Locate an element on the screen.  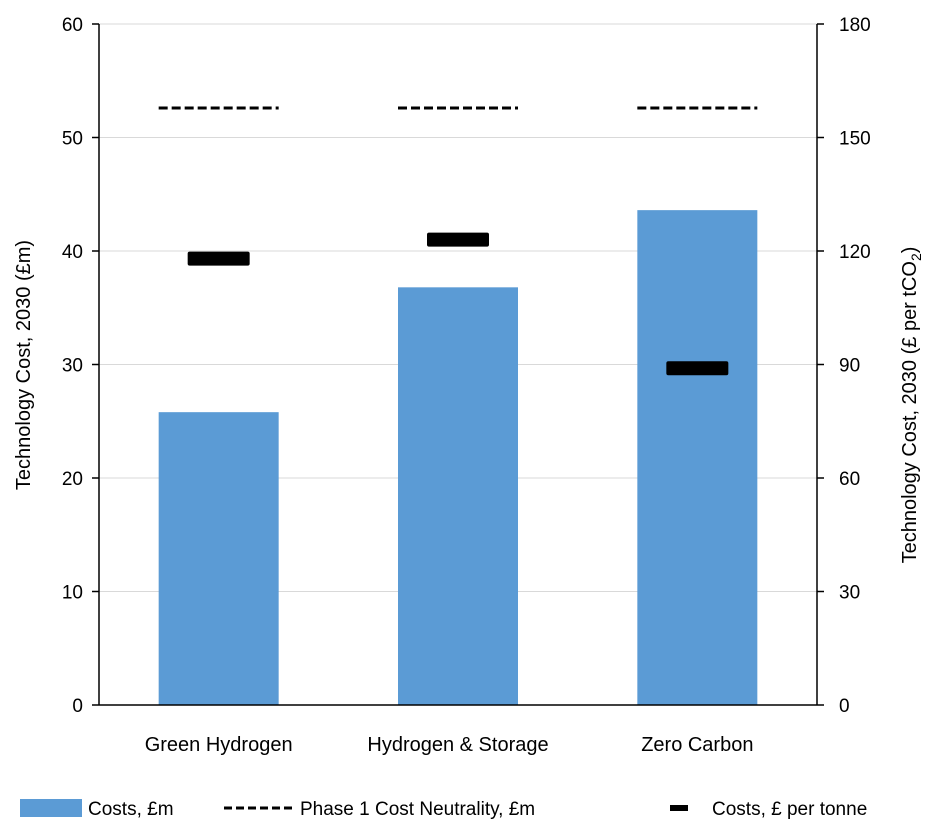
y-left-tick-label: 10 is located at coordinates (72, 593).